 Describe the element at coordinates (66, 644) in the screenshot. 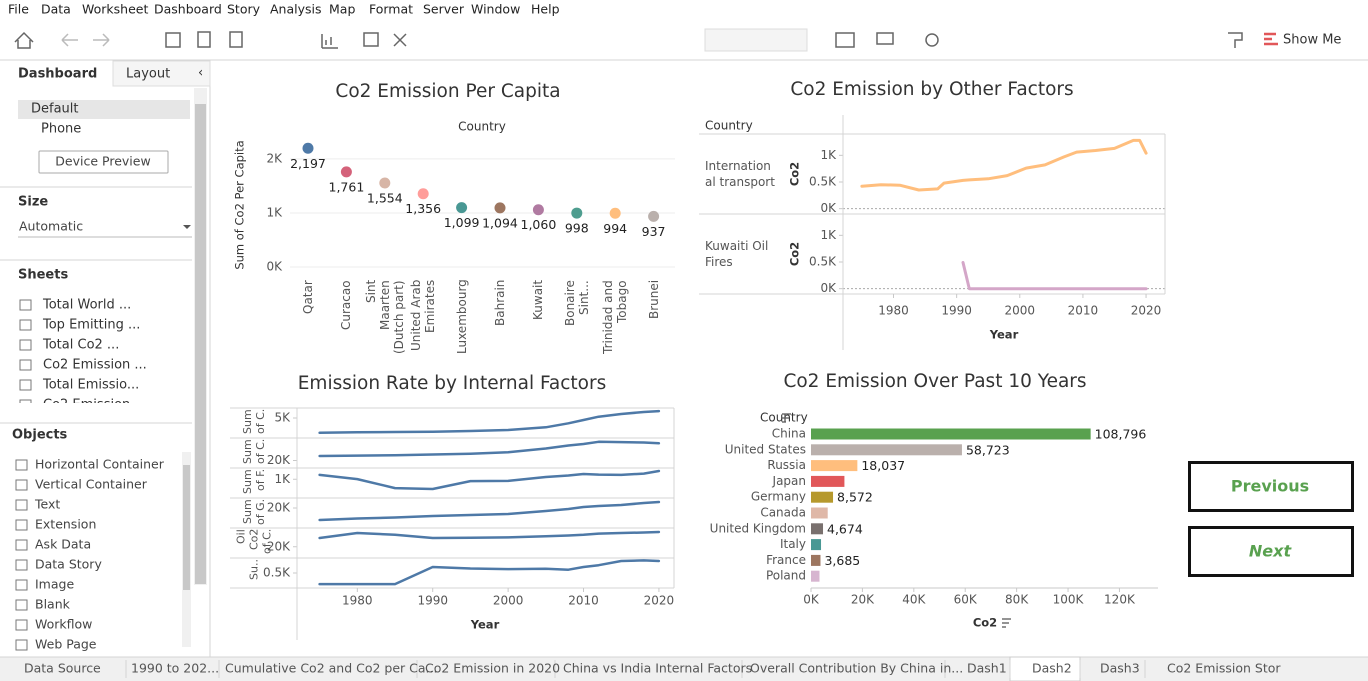

I see `object-item: Web Page` at that location.